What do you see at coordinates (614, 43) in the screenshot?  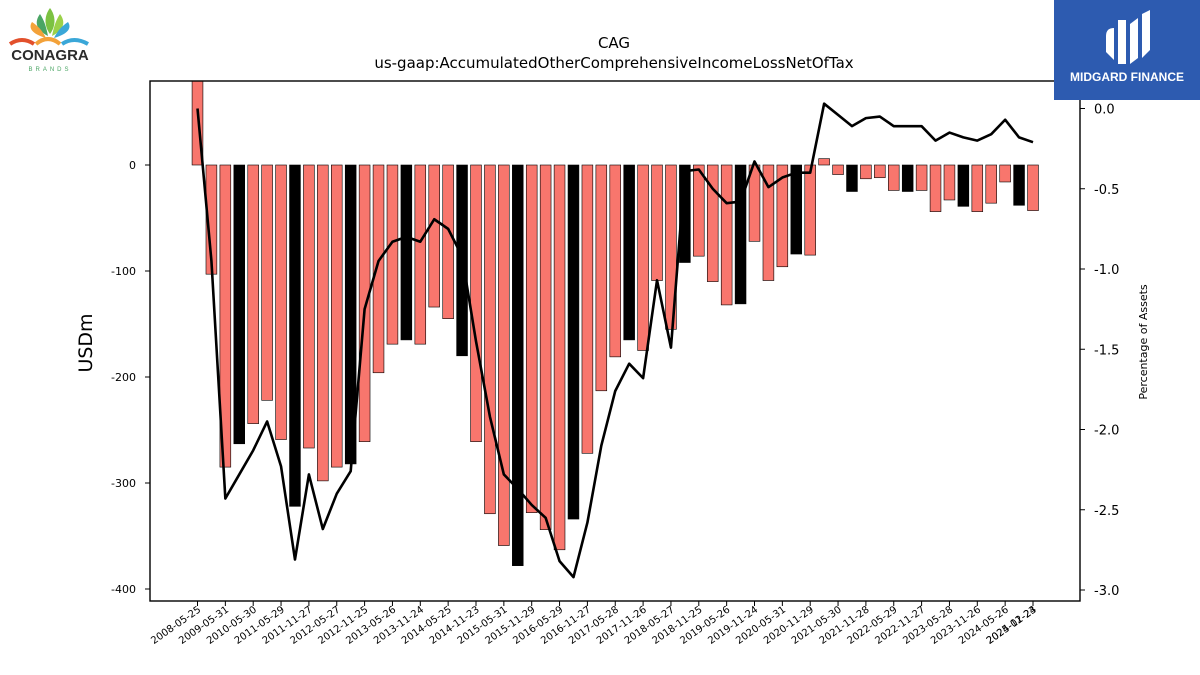 I see `chart-title: CAG` at bounding box center [614, 43].